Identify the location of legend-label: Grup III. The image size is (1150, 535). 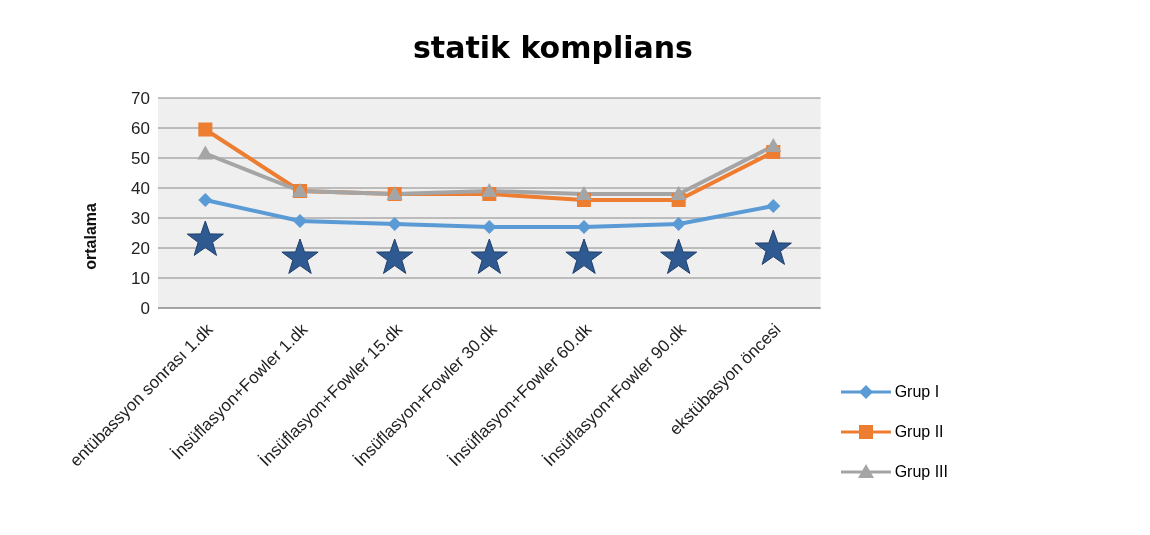
(921, 472).